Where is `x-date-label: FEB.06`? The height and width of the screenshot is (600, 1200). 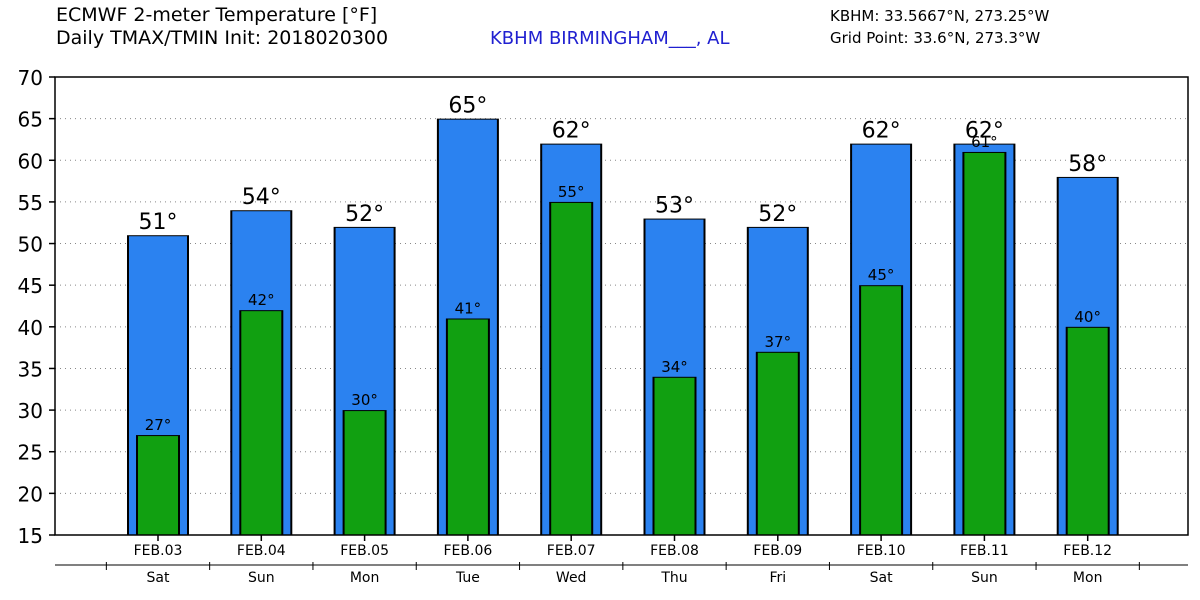 x-date-label: FEB.06 is located at coordinates (468, 551).